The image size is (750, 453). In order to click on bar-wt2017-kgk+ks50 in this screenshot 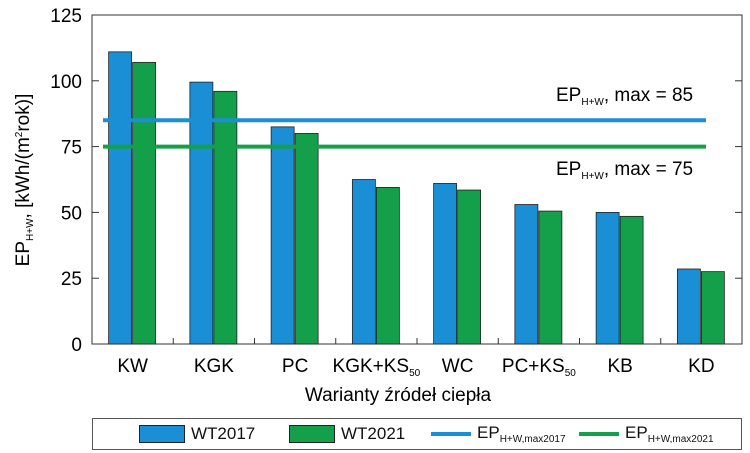, I will do `click(363, 262)`.